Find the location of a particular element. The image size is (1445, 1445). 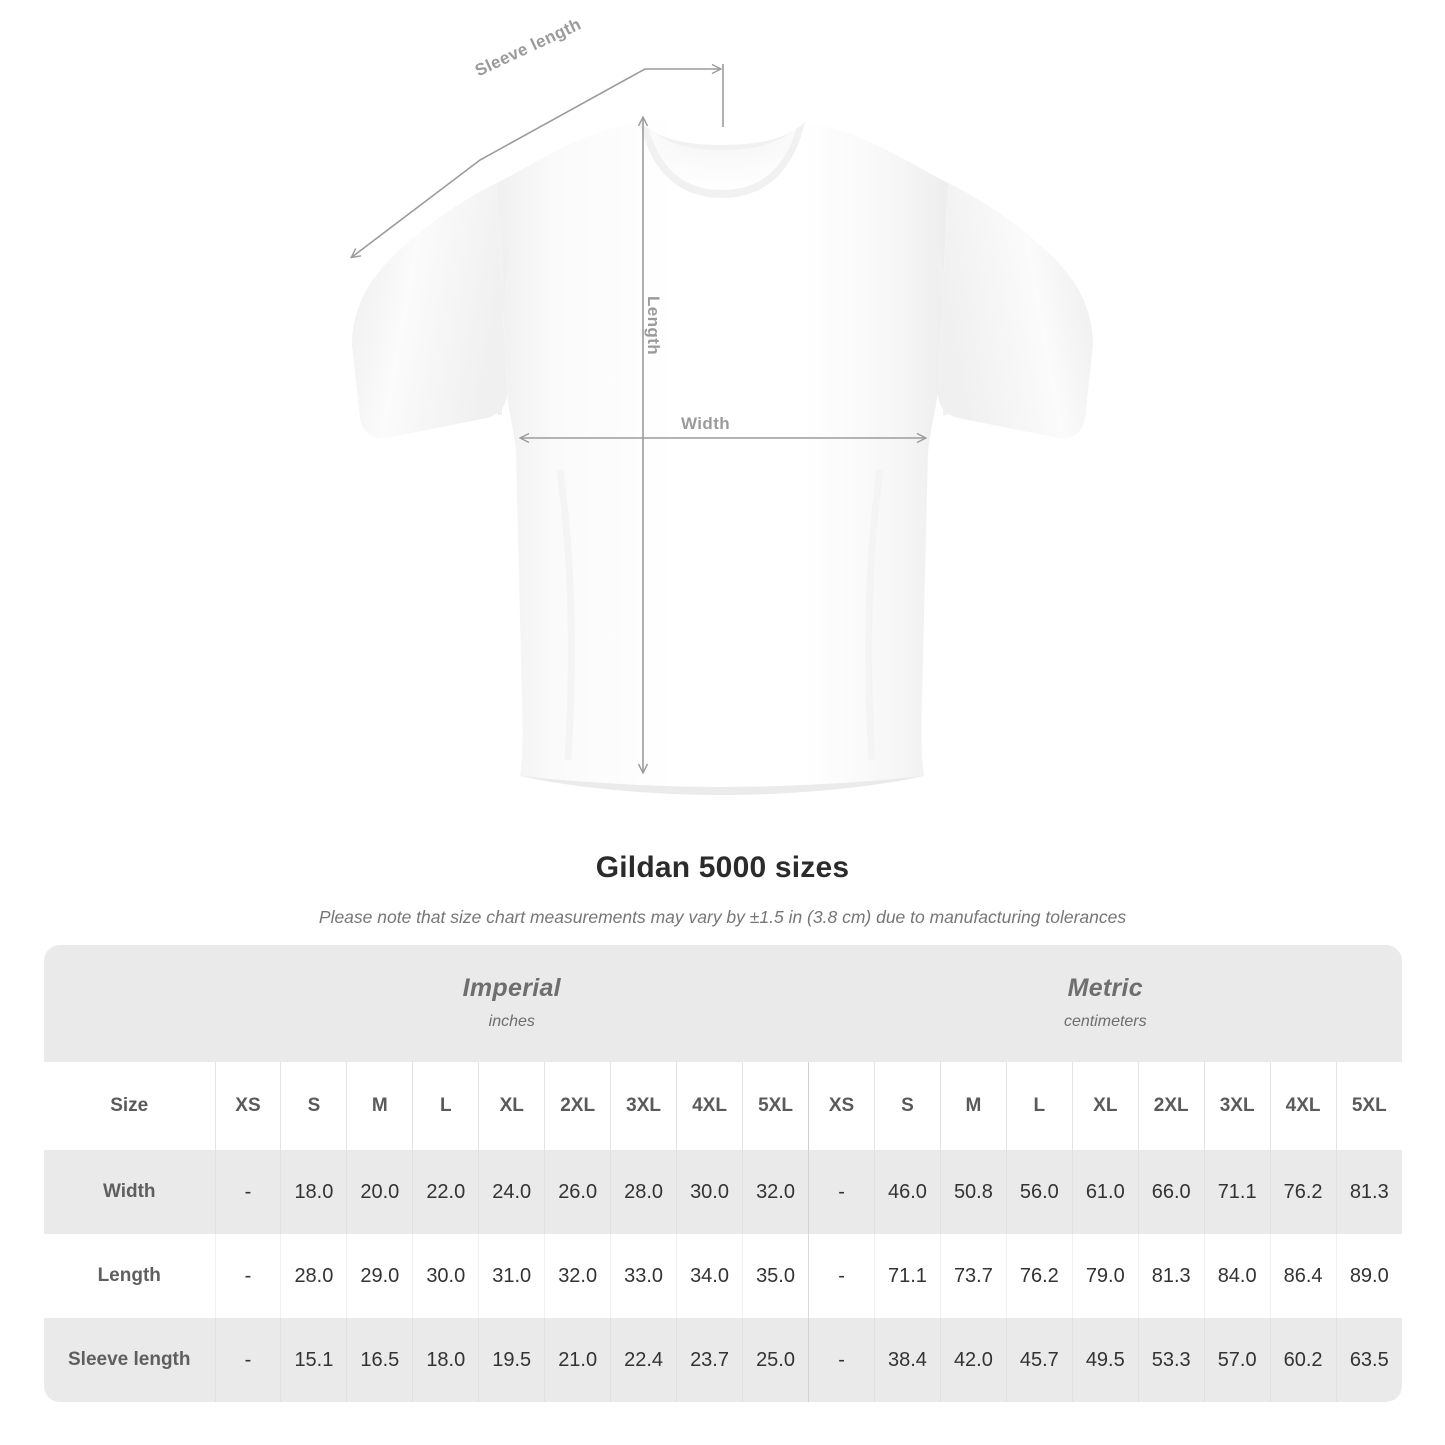

unit-sub-imperial: inches is located at coordinates (511, 1021).